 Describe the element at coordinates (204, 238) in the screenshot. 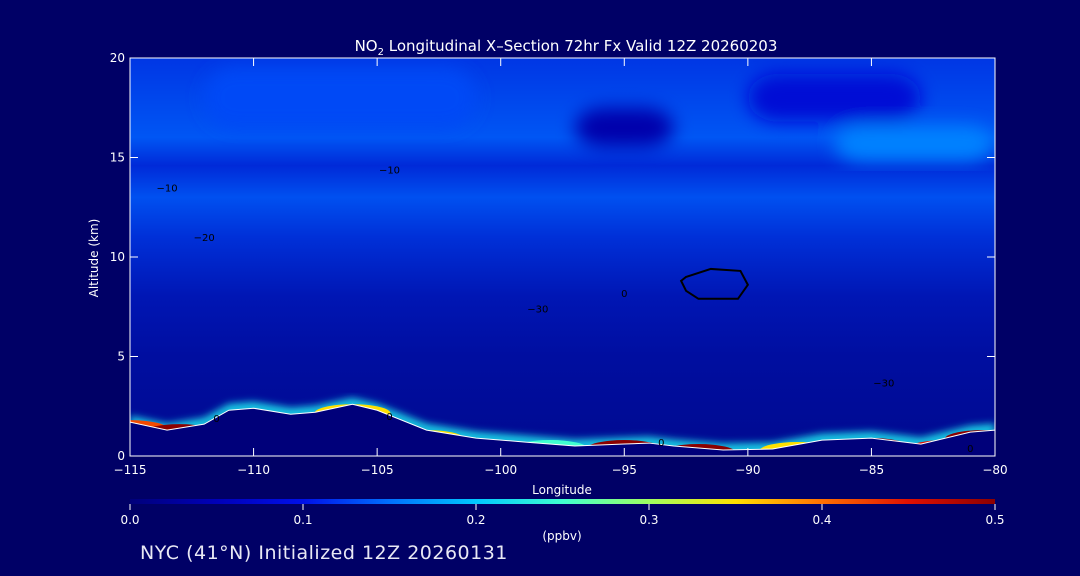

I see `contour-label-6: −20` at that location.